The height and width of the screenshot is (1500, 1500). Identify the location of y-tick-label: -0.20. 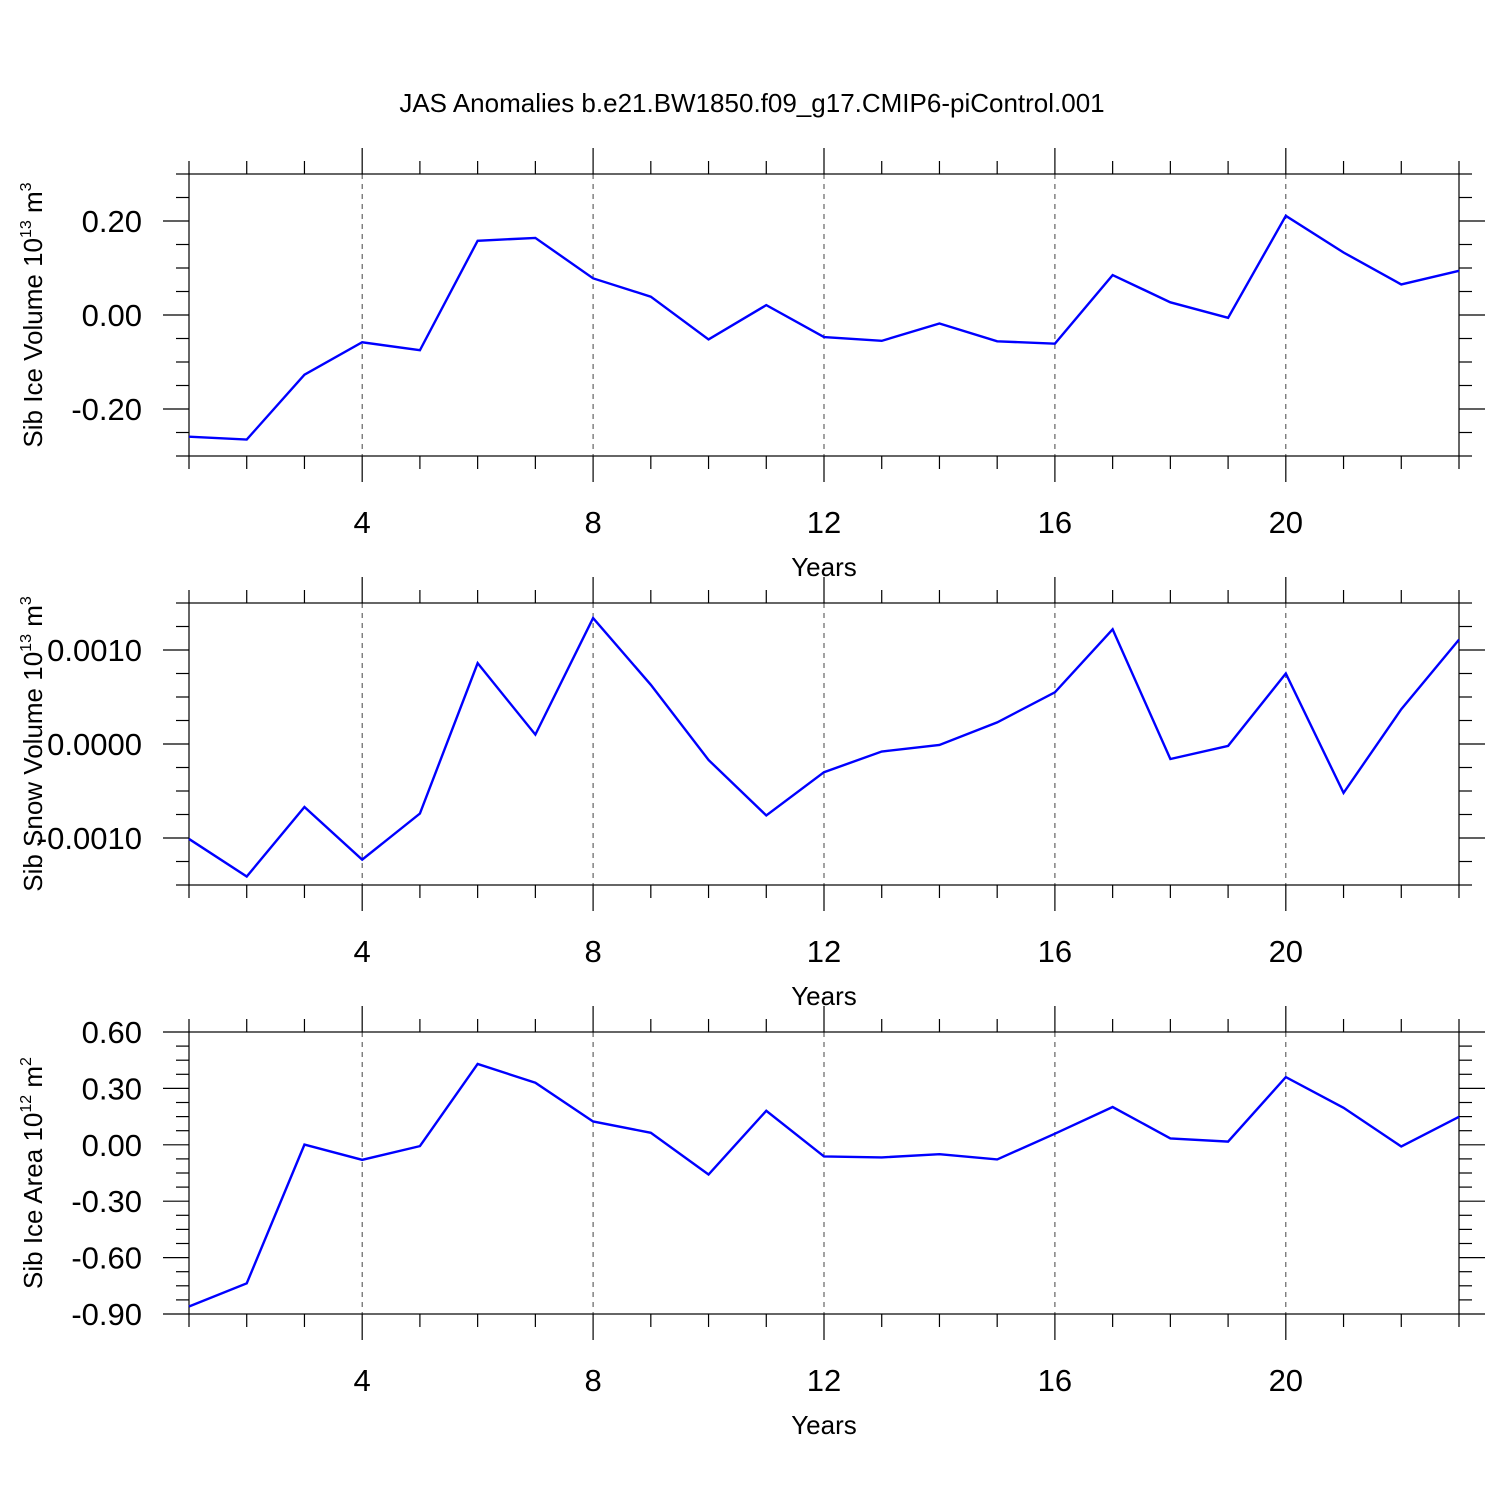
(106, 409).